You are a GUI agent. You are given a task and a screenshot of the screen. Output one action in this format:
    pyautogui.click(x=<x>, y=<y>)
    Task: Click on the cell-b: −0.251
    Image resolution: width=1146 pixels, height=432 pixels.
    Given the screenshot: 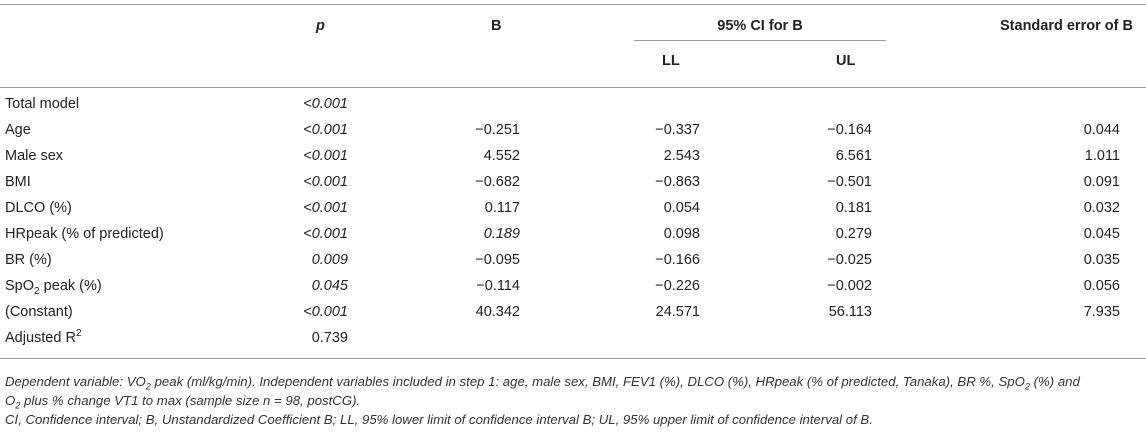 What is the action you would take?
    pyautogui.click(x=497, y=130)
    